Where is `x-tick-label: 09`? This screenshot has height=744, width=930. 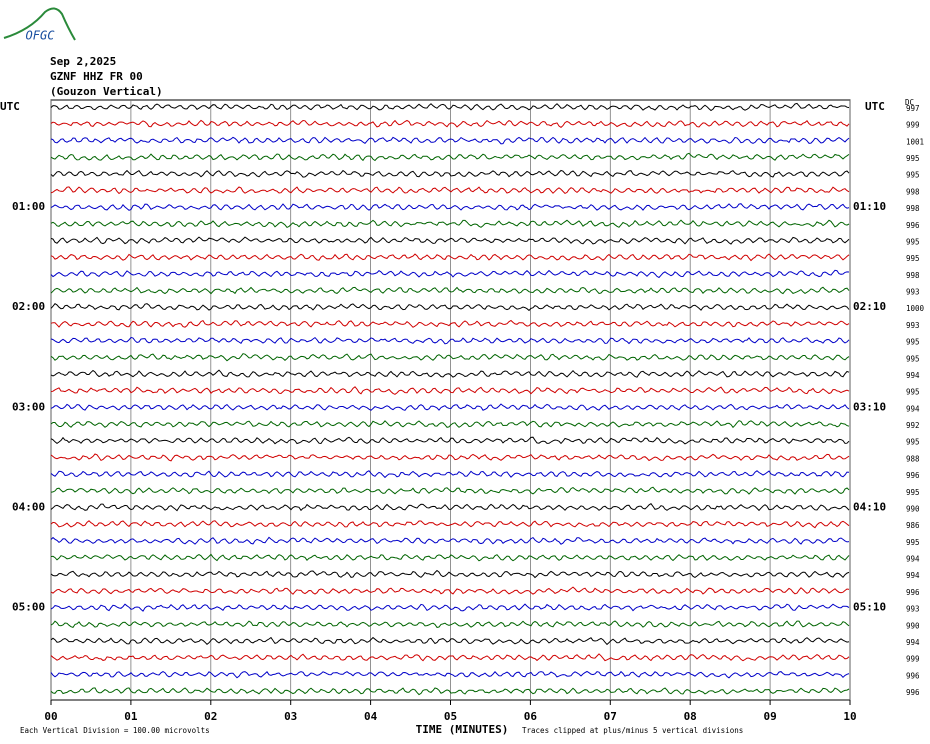 x-tick-label: 09 is located at coordinates (769, 716).